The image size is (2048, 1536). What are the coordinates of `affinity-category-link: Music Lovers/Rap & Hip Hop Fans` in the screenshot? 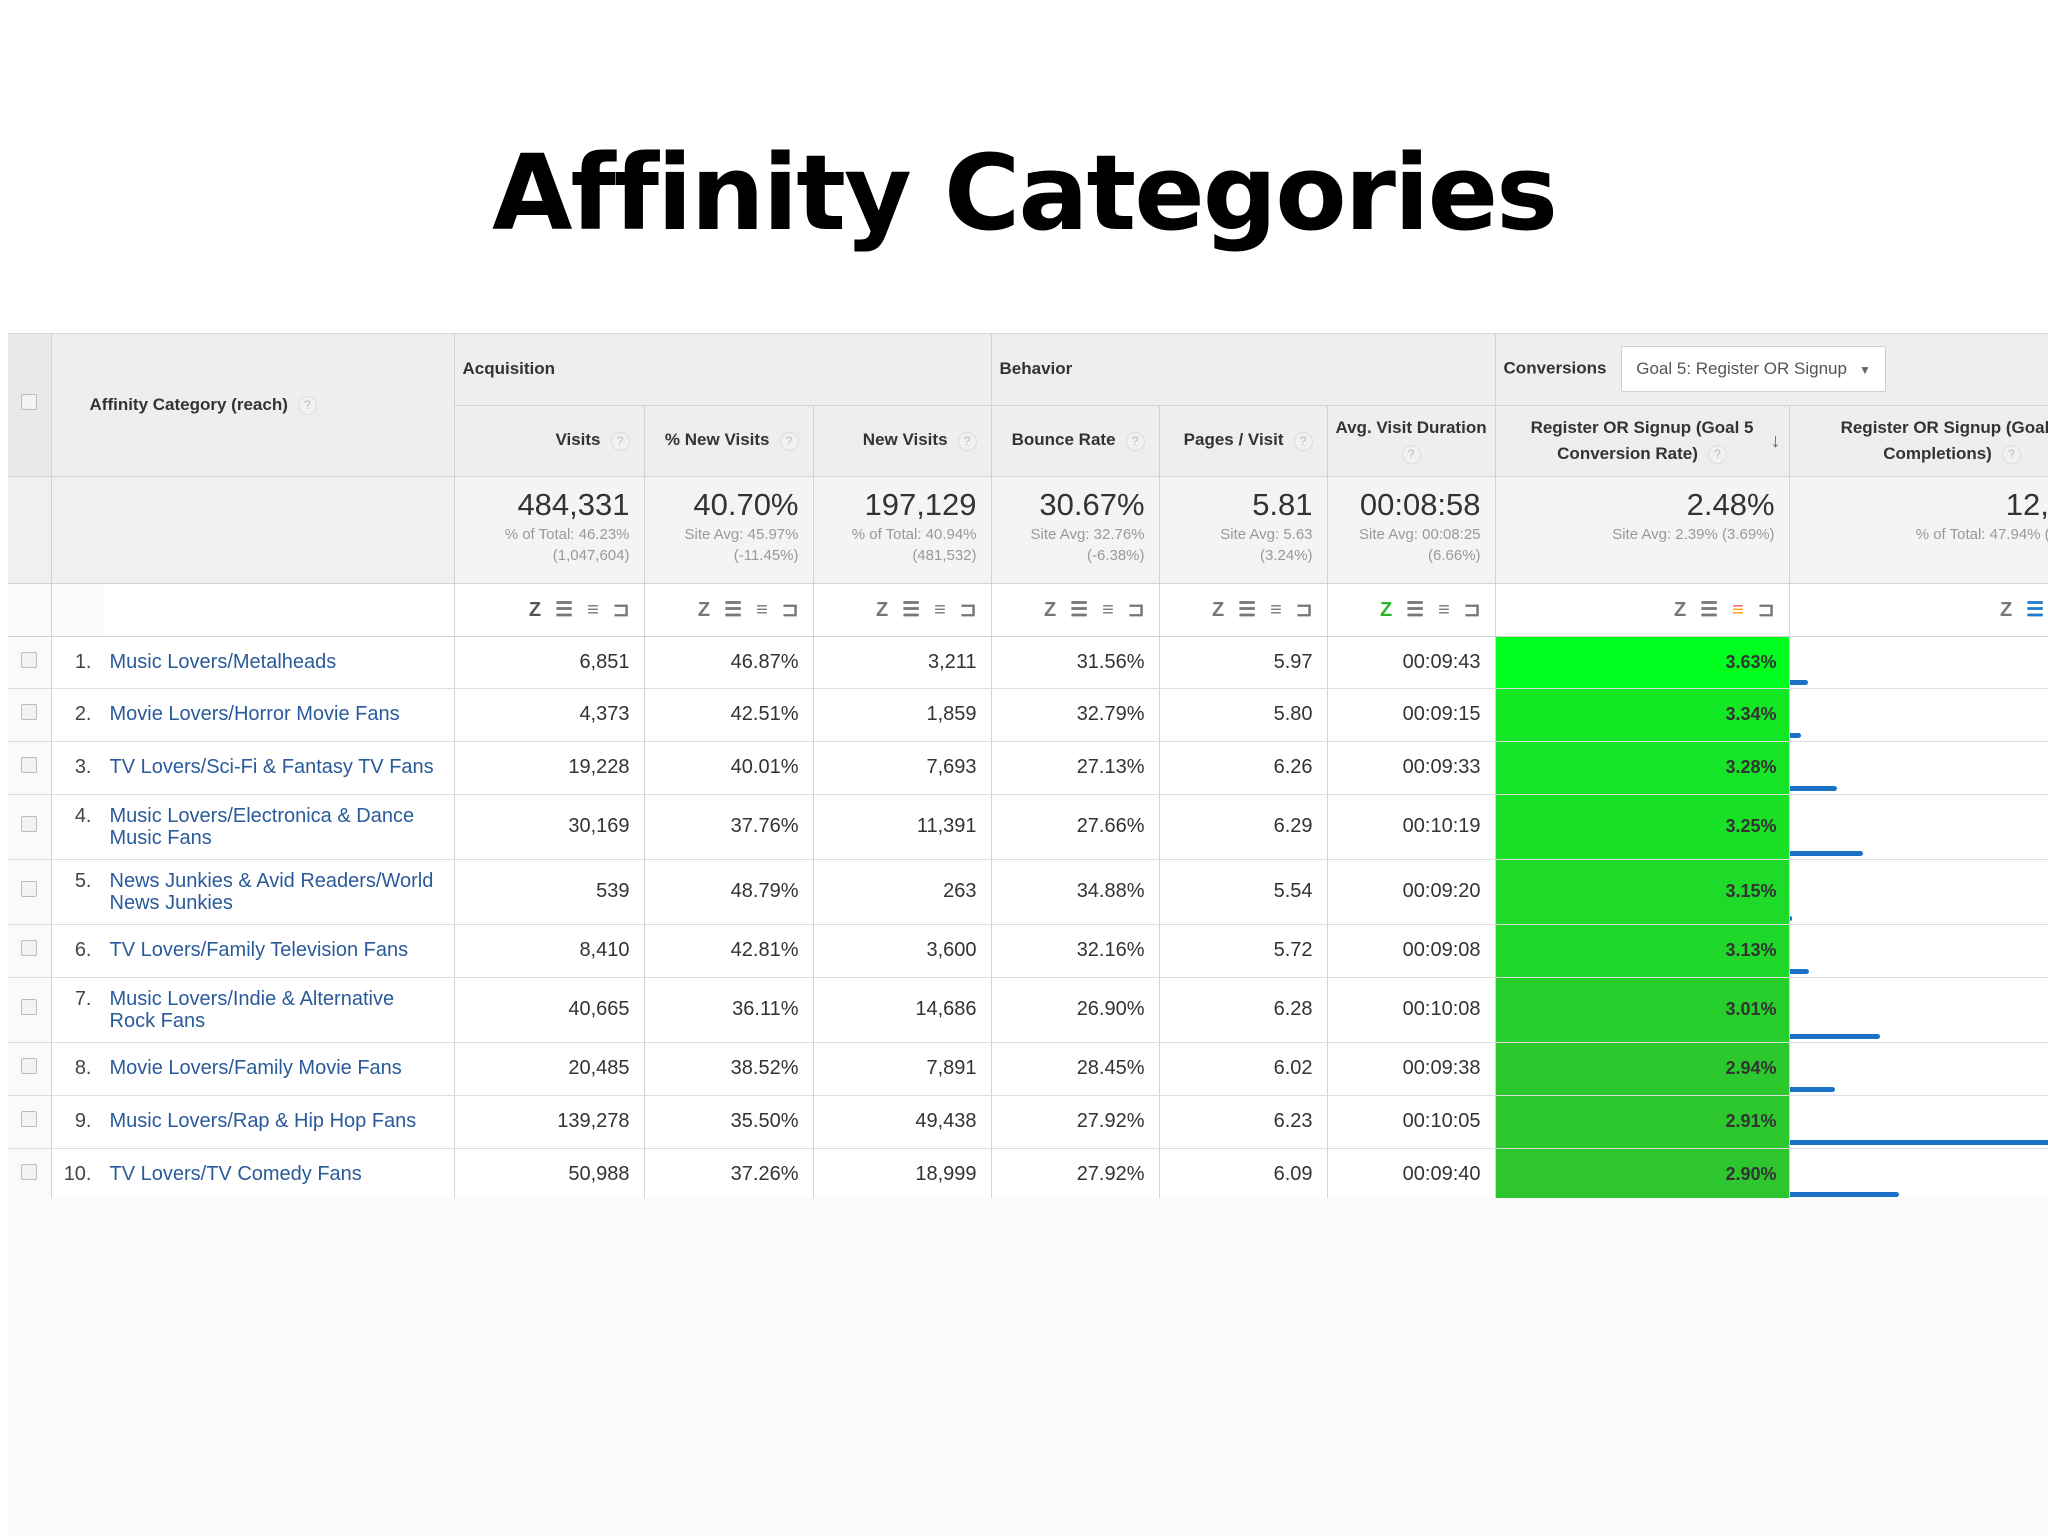 It's located at (263, 1121).